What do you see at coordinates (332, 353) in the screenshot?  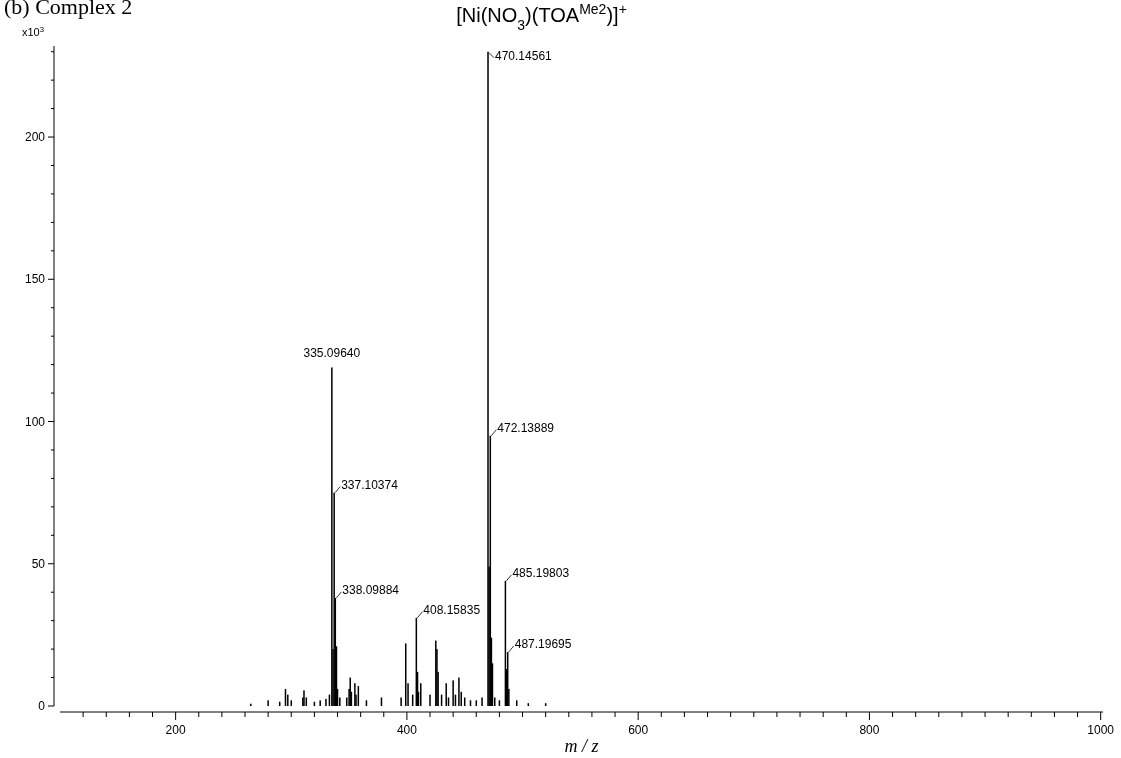 I see `annotation: 335.09640` at bounding box center [332, 353].